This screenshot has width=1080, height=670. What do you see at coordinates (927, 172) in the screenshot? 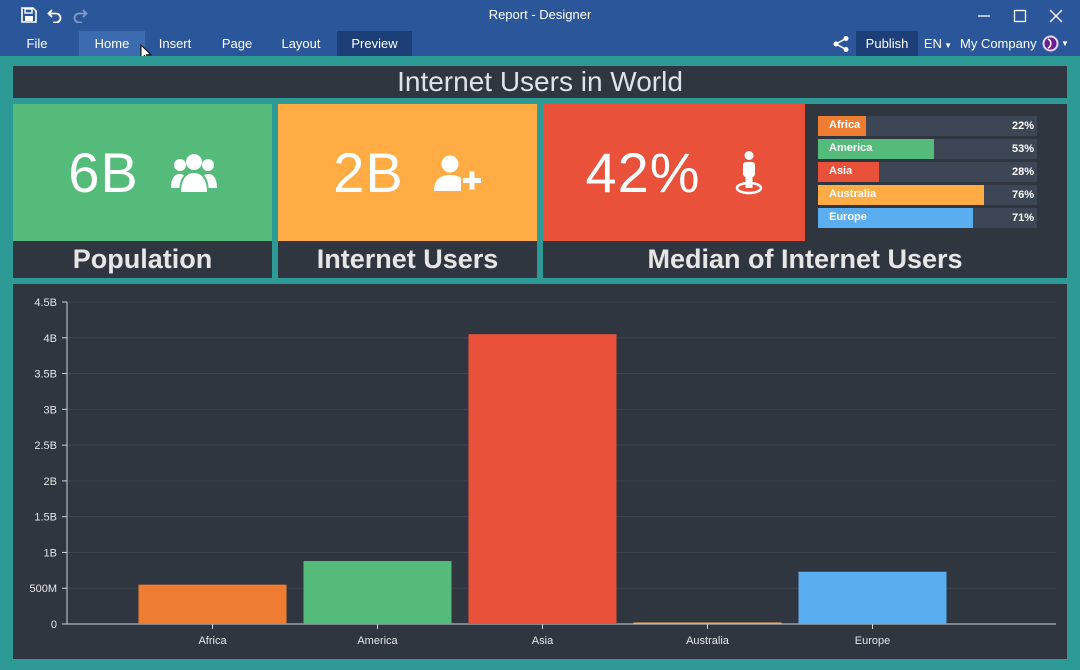
I see `region-bar-asia: Asia 28%` at bounding box center [927, 172].